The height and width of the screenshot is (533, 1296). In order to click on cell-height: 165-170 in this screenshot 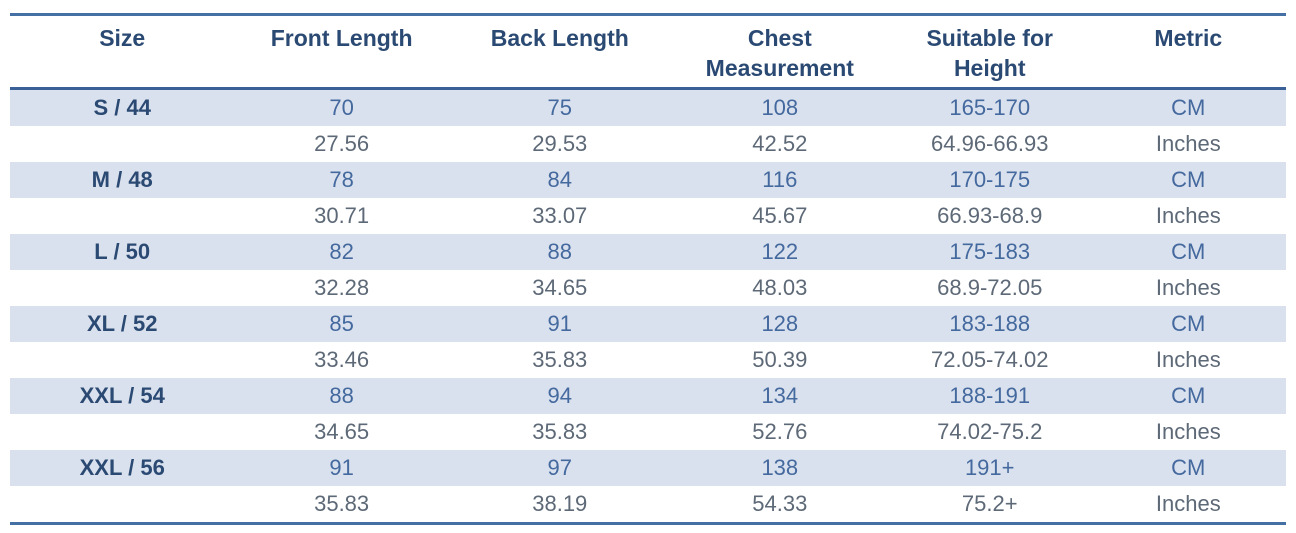, I will do `click(989, 107)`.